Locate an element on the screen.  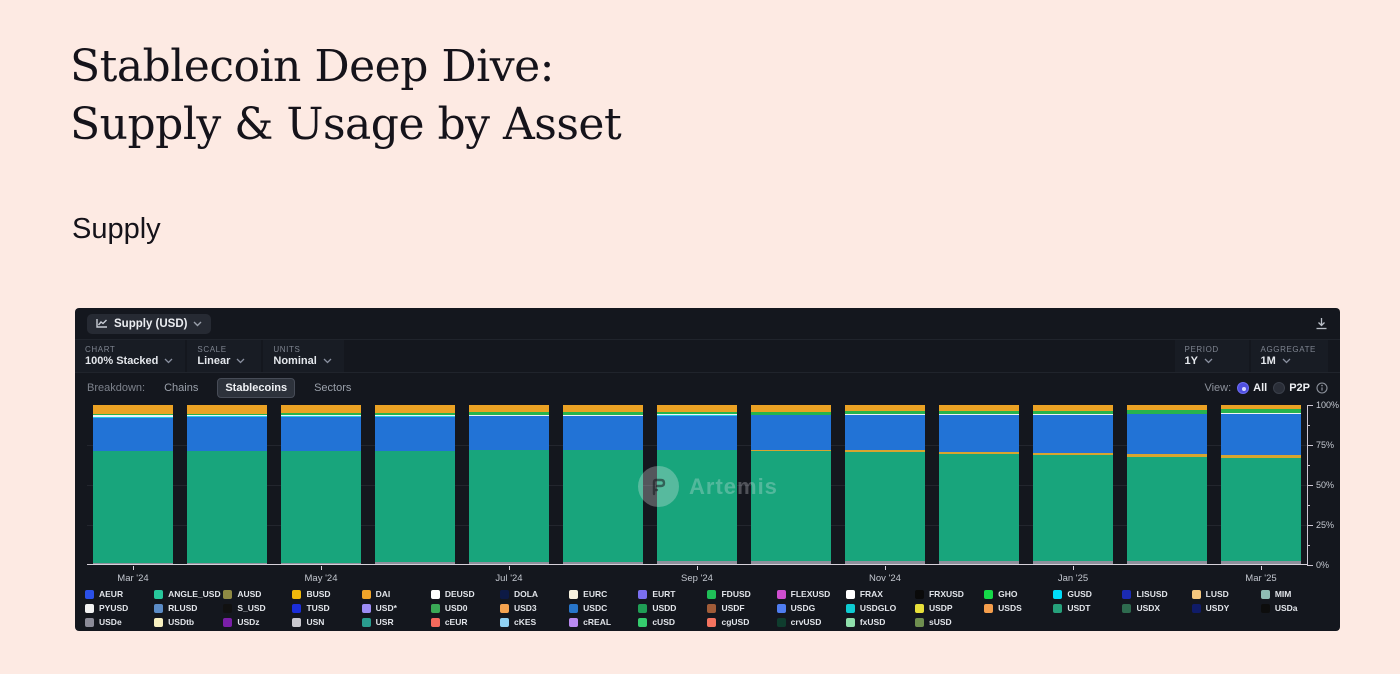
legend-item-susd: S_USD is located at coordinates (257, 608).